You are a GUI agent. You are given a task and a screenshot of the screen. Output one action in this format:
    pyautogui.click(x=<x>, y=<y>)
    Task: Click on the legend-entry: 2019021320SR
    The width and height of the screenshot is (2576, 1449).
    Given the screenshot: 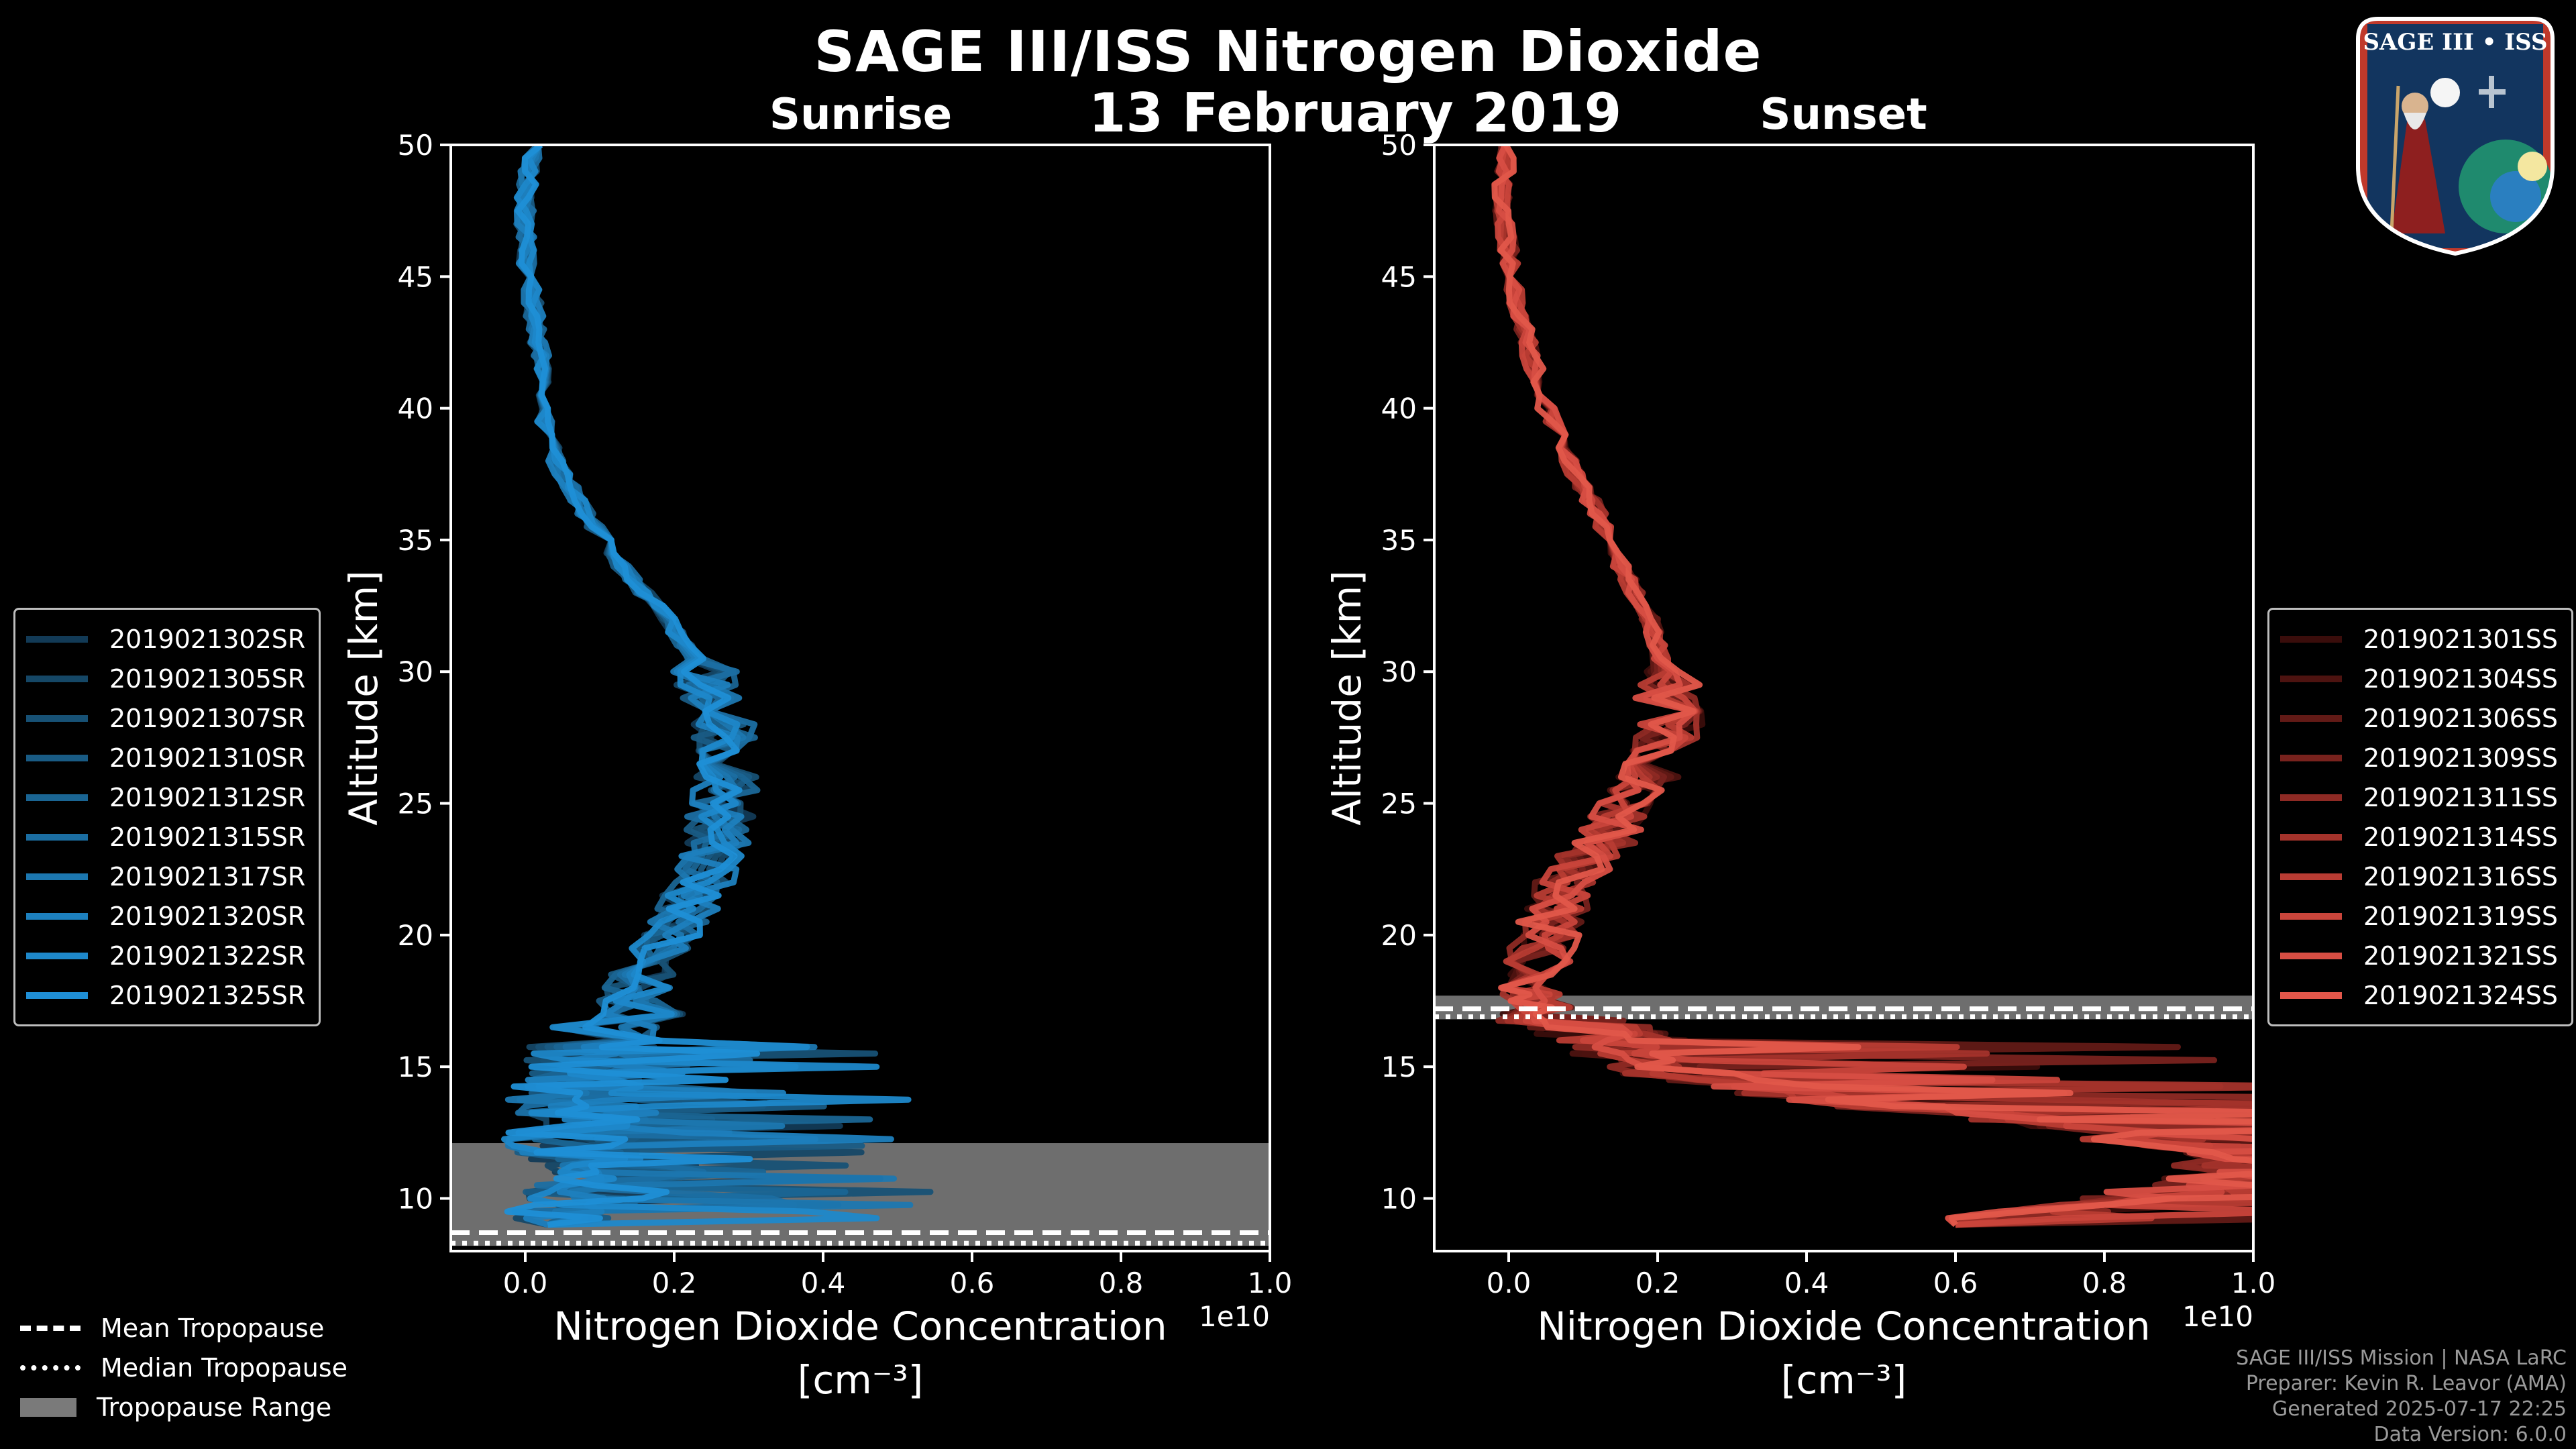 What is the action you would take?
    pyautogui.click(x=165, y=916)
    